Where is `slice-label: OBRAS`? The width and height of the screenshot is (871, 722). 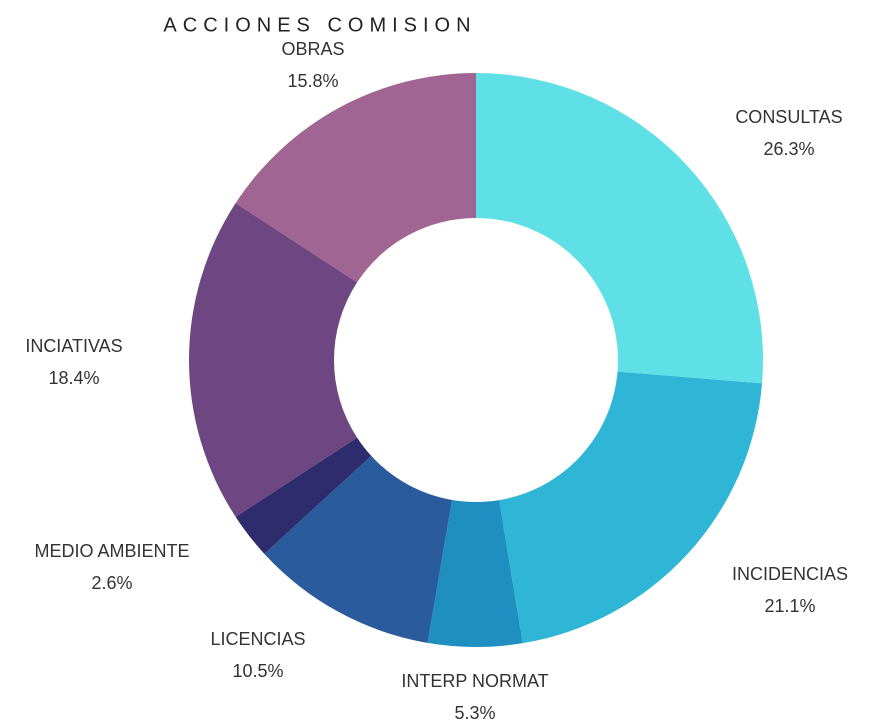 slice-label: OBRAS is located at coordinates (312, 49).